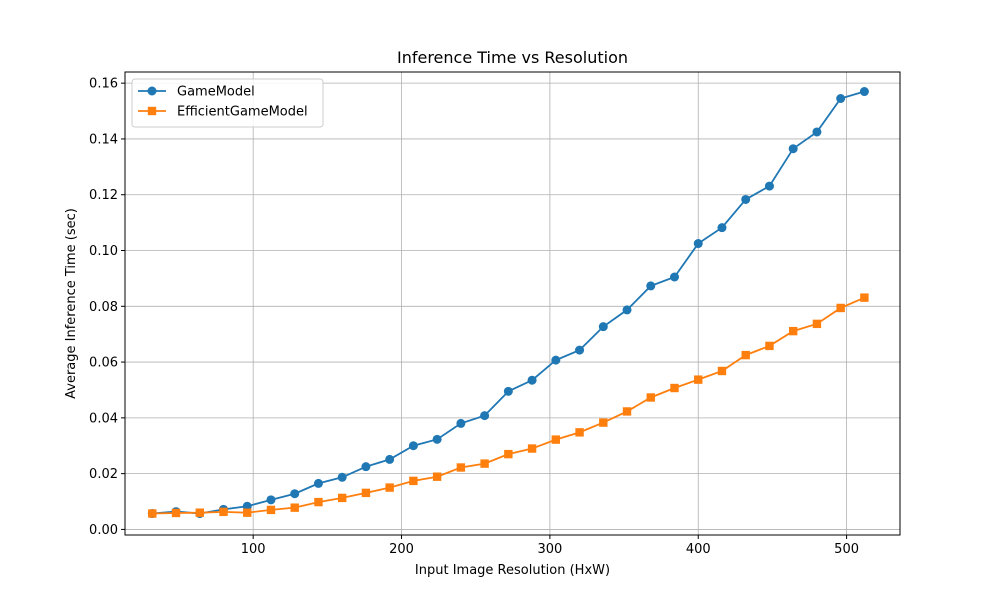  I want to click on y-tick-label: 0.08, so click(103, 307).